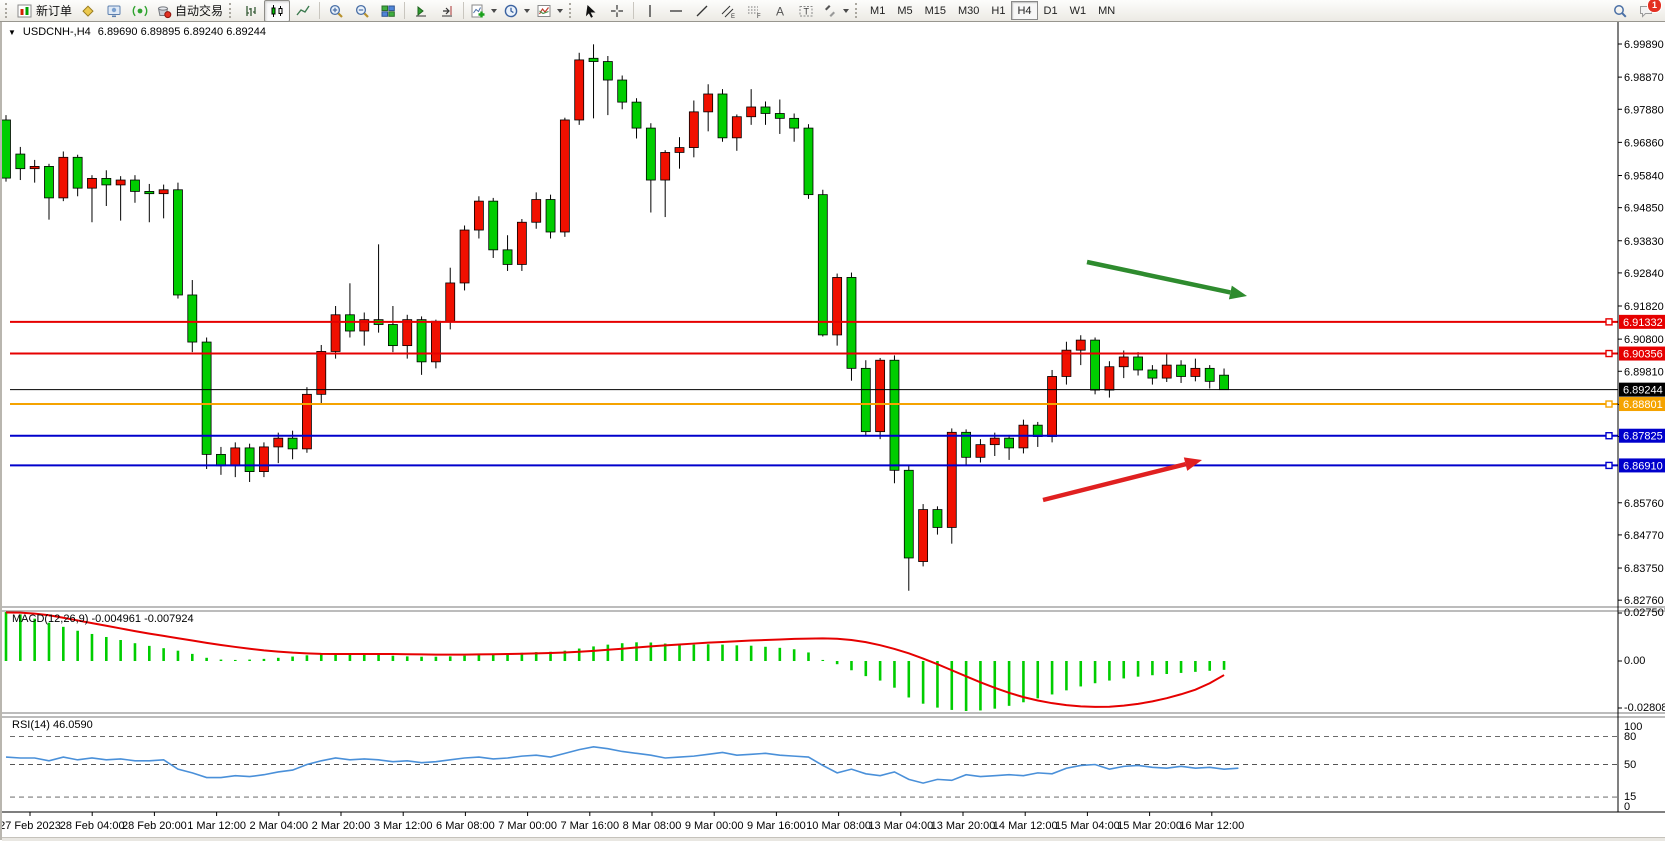  I want to click on price-tick-label: 6.99890, so click(1644, 45).